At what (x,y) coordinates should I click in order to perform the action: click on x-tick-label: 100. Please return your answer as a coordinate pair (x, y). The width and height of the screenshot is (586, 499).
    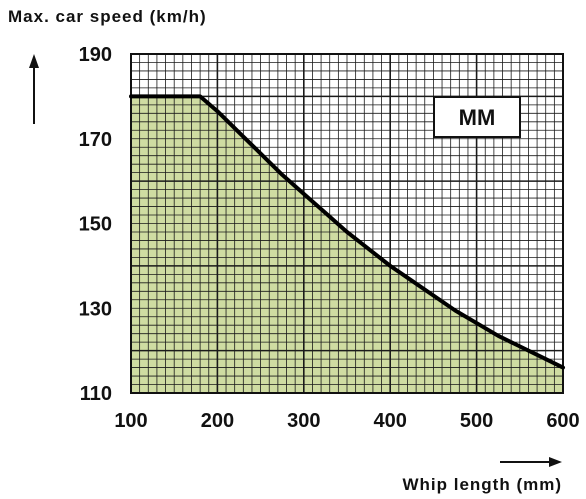
    Looking at the image, I should click on (130, 421).